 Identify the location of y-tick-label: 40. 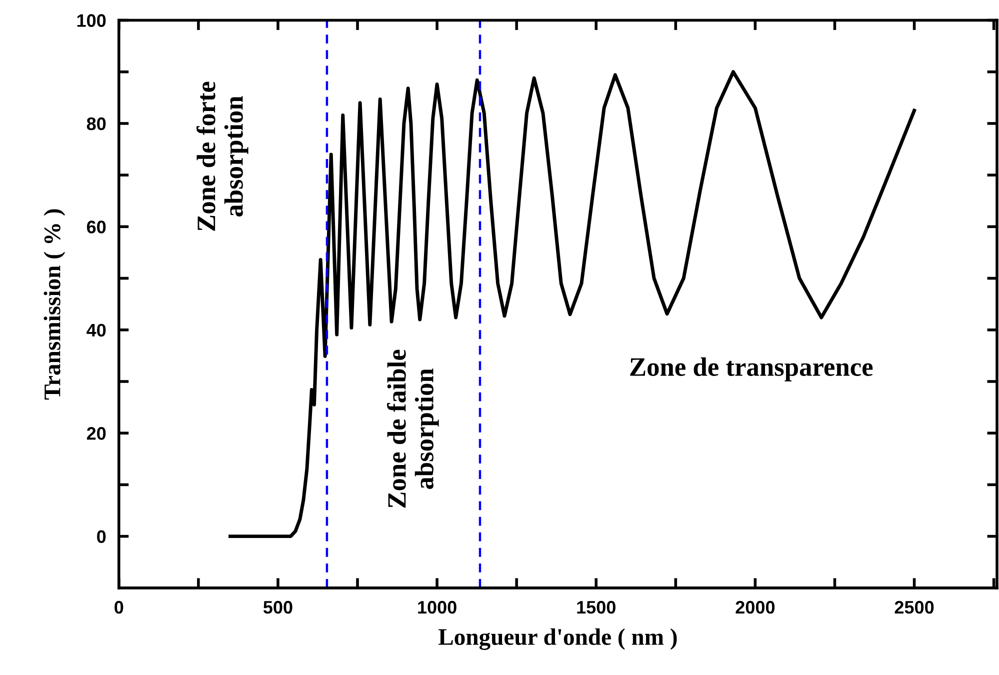
(96, 330).